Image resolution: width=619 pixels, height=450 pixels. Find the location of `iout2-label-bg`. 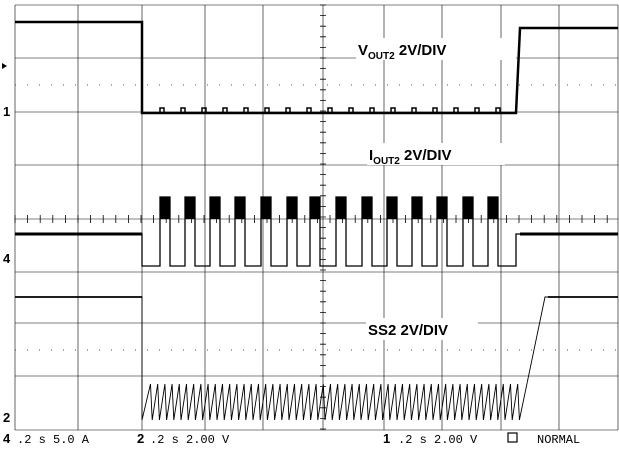

iout2-label-bg is located at coordinates (436, 154).